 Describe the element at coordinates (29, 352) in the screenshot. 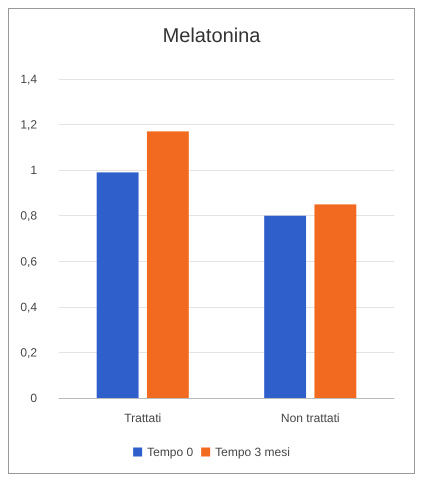

I see `y-tick-label: 0,2` at that location.